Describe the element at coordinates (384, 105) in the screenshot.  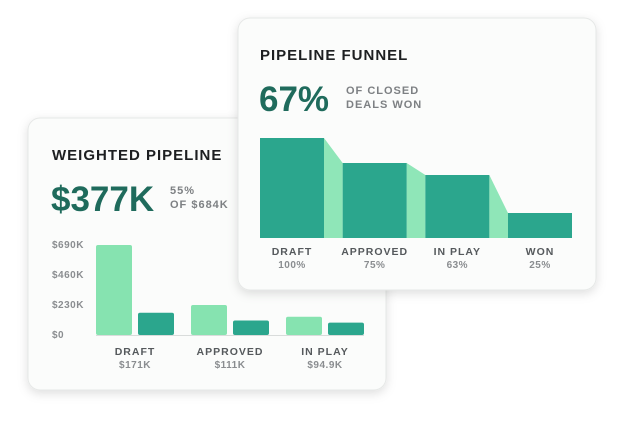
I see `kpi-caption: DEALS WON` at that location.